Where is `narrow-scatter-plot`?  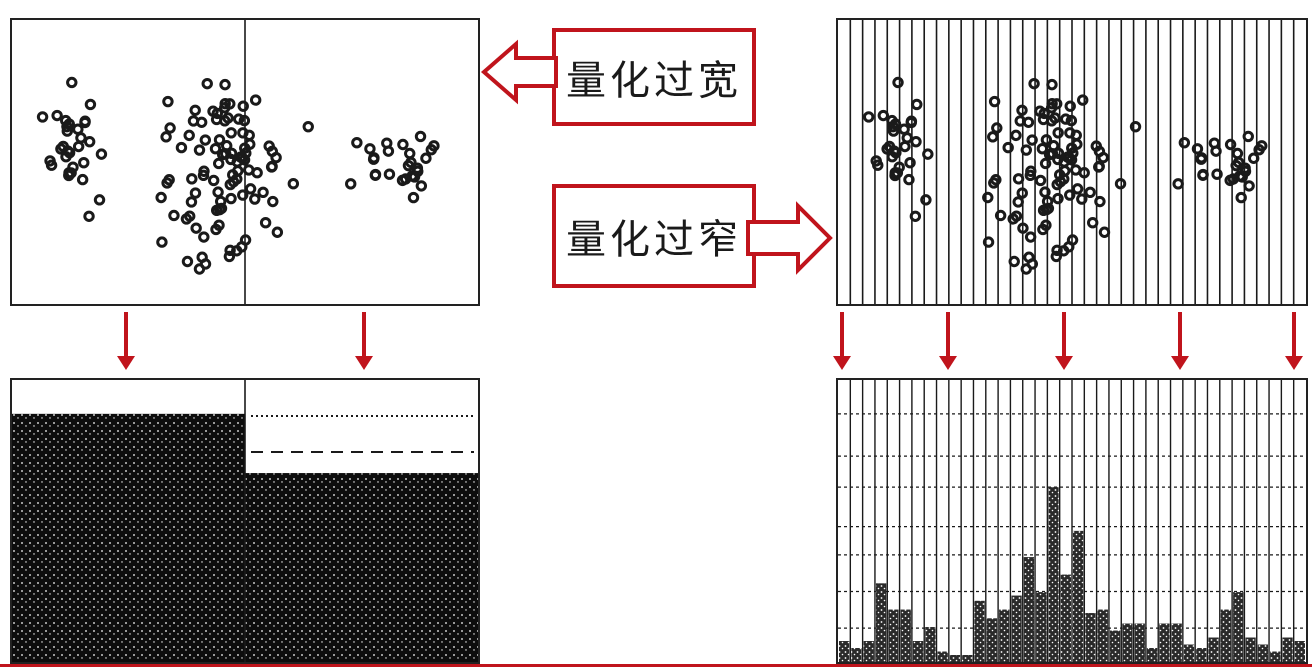 narrow-scatter-plot is located at coordinates (1072, 162).